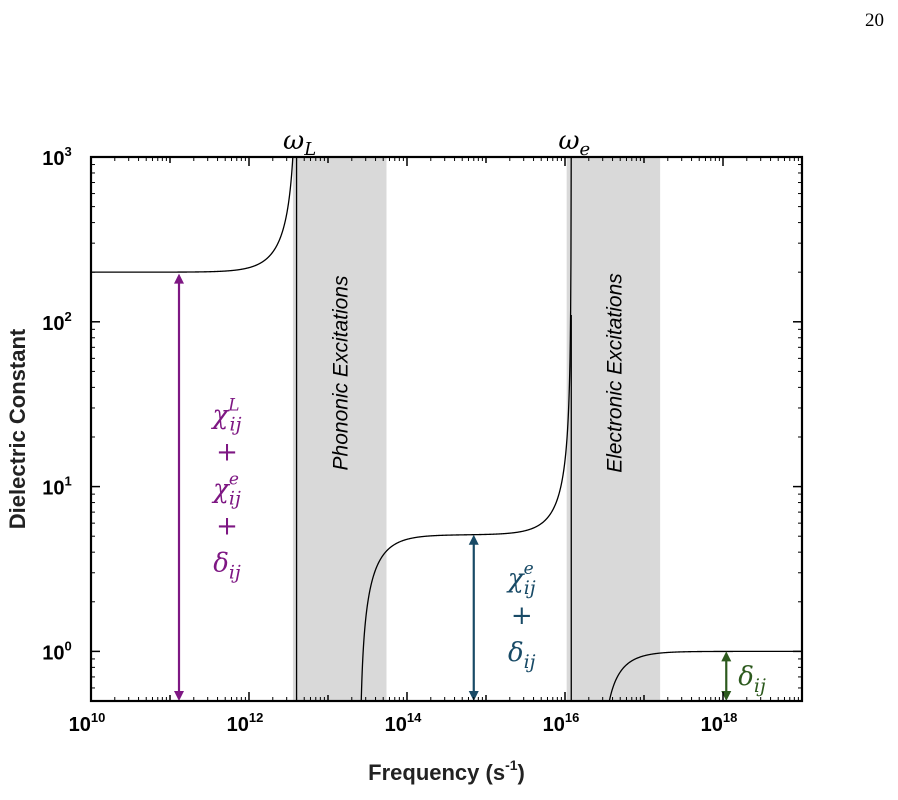 This screenshot has height=800, width=898. Describe the element at coordinates (572, 717) in the screenshot. I see `tick-exponent: 16` at that location.